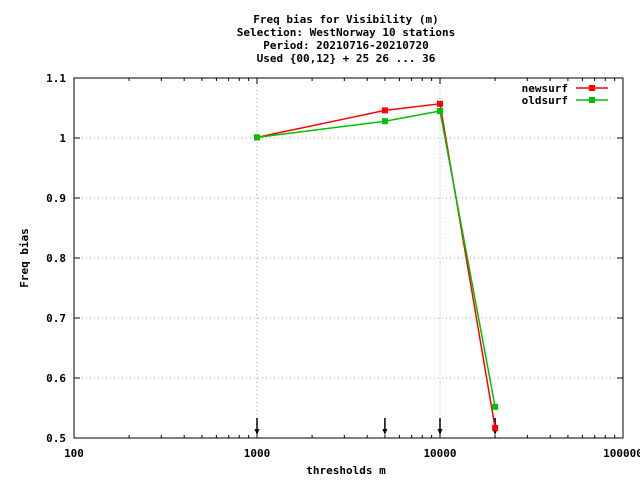 Image resolution: width=640 pixels, height=480 pixels. What do you see at coordinates (56, 198) in the screenshot?
I see `y-tick-label: 0.9` at bounding box center [56, 198].